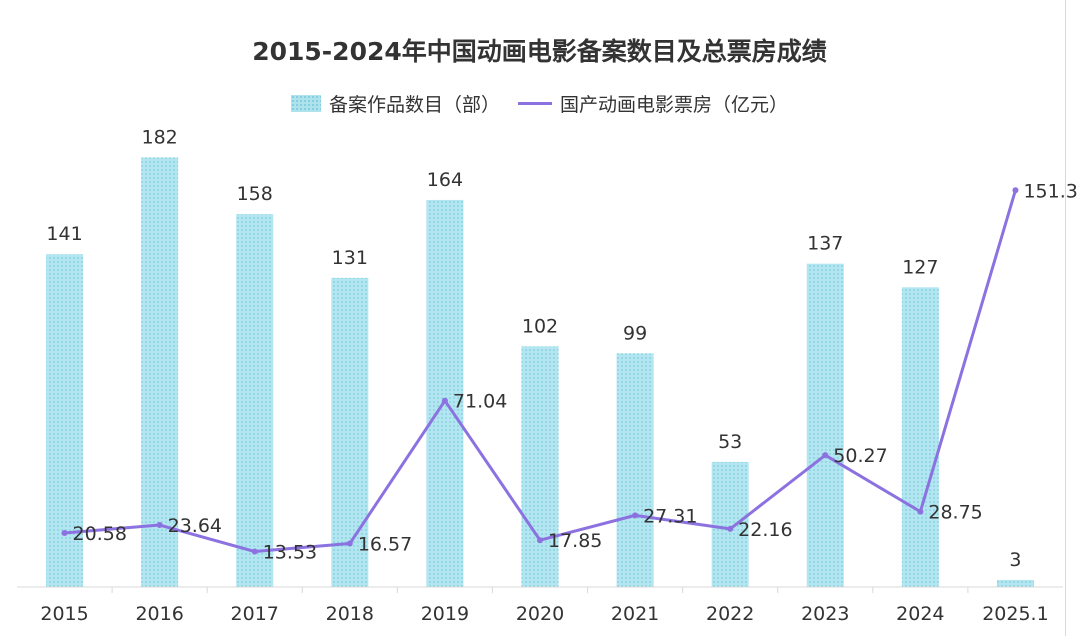 This screenshot has width=1079, height=640. Describe the element at coordinates (825, 244) in the screenshot. I see `bar-value-label-2023: 137` at that location.